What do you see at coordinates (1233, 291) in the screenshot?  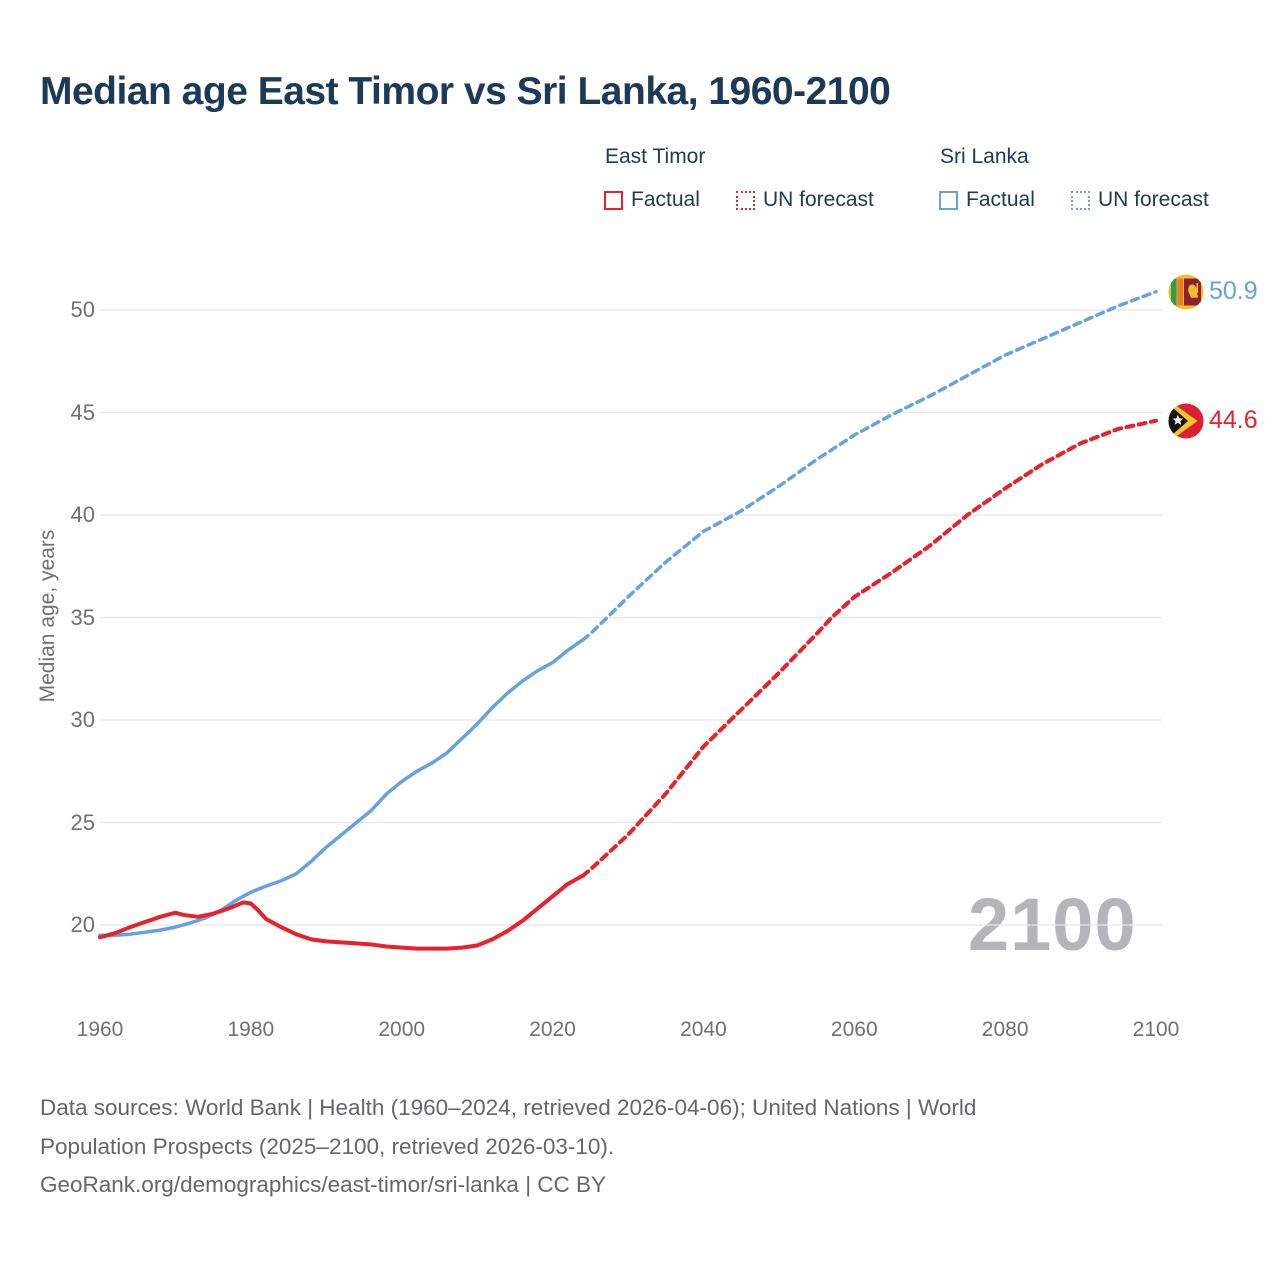 I see `end-value-sri-lanka: 50.9` at bounding box center [1233, 291].